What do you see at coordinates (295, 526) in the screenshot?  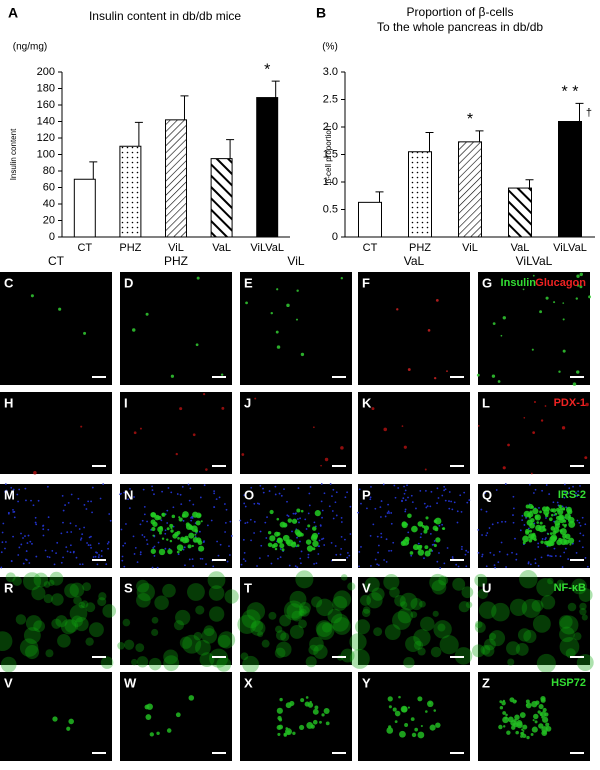 I see `micrograph: O` at bounding box center [295, 526].